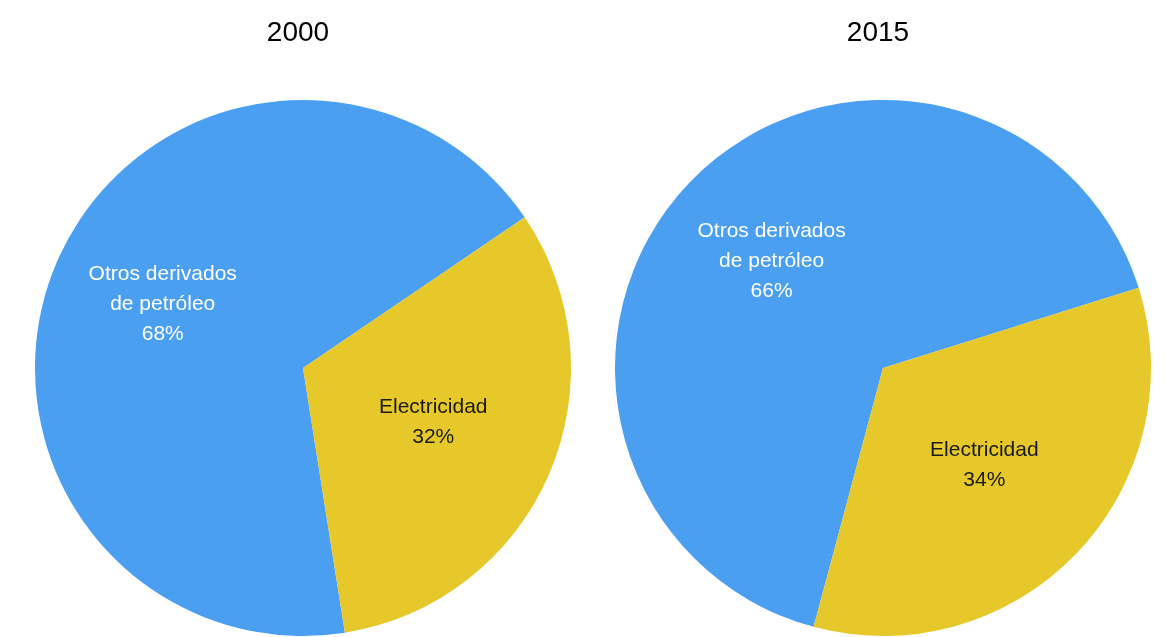 Image resolution: width=1174 pixels, height=637 pixels. Describe the element at coordinates (298, 32) in the screenshot. I see `chart-title: 2000` at that location.